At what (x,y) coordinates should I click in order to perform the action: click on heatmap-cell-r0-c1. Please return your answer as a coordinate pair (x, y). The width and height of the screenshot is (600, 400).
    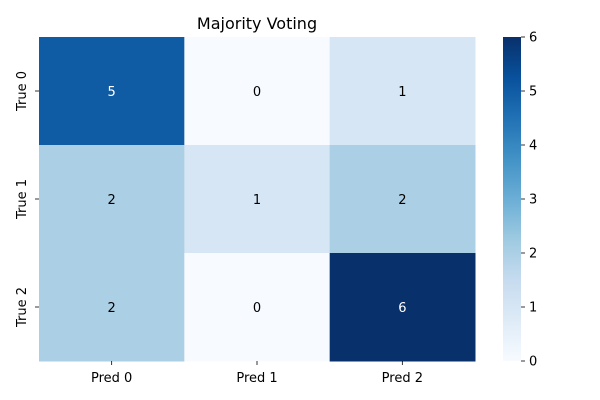
    Looking at the image, I should click on (257, 91).